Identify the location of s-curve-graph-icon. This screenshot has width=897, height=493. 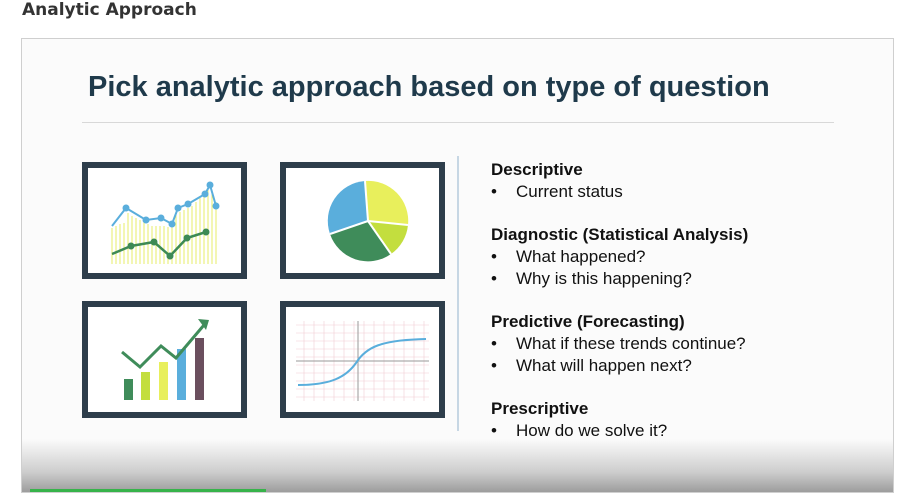
(362, 359).